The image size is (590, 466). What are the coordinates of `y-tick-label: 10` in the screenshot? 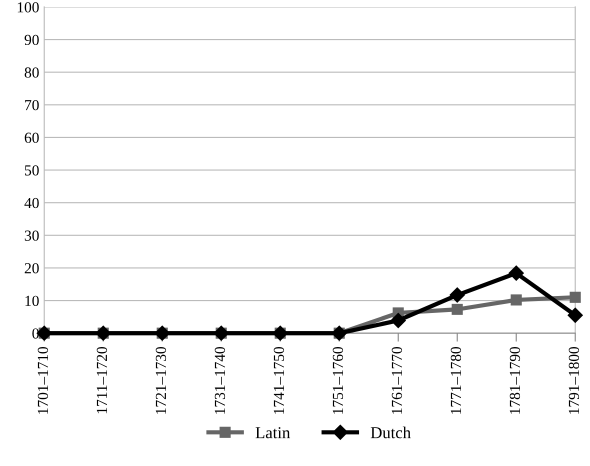 It's located at (32, 301).